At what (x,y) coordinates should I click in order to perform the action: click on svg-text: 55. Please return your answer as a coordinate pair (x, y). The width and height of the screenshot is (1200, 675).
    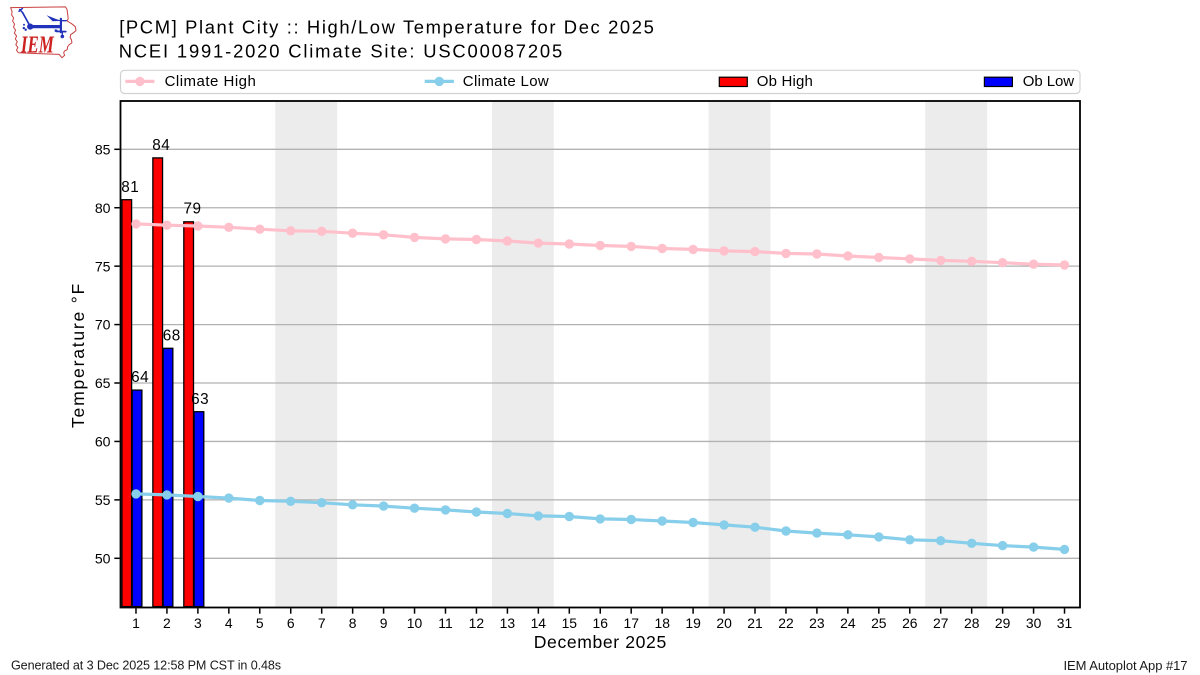
    Looking at the image, I should click on (103, 500).